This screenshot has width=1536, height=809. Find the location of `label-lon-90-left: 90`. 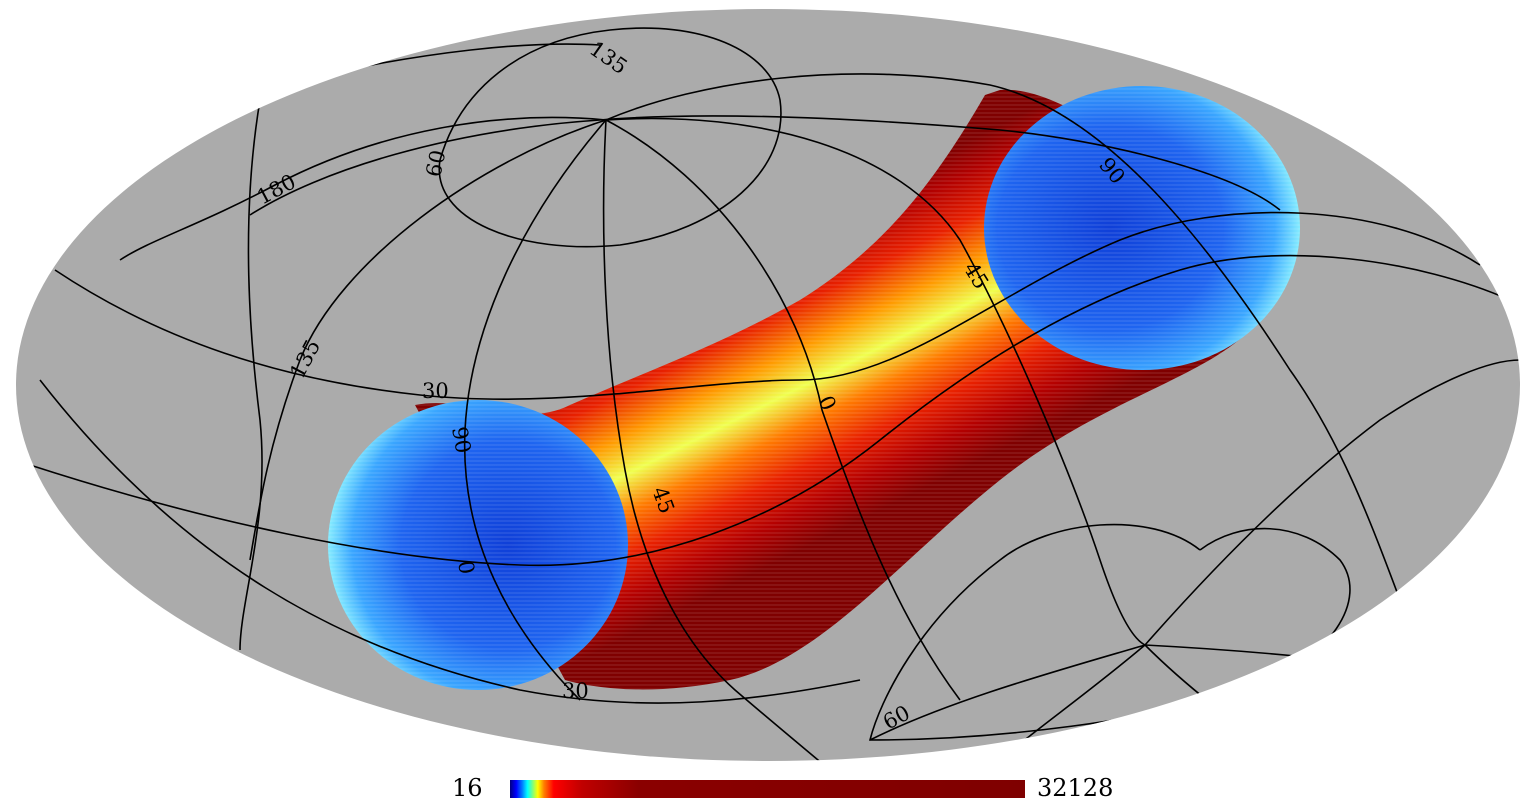

label-lon-90-left: 90 is located at coordinates (461, 440).